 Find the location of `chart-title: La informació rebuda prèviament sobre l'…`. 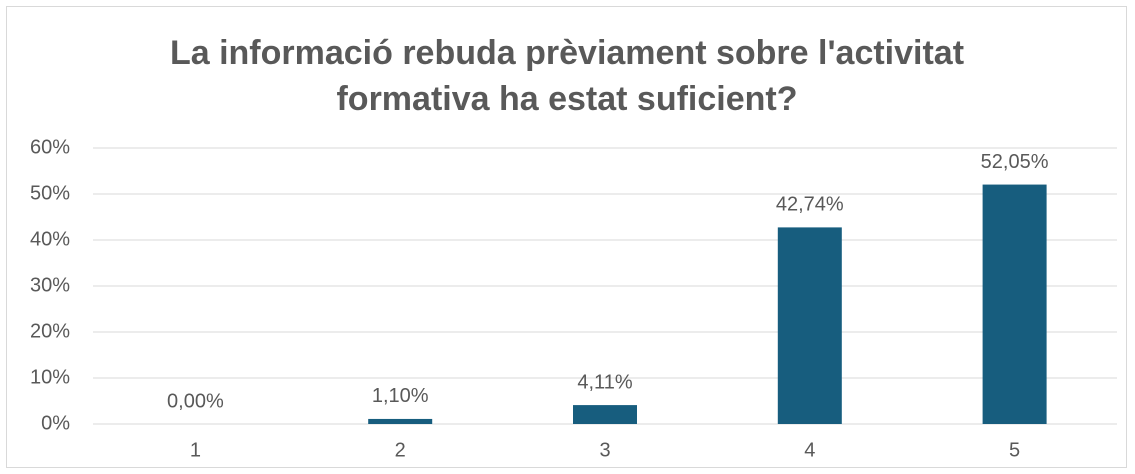

chart-title: La informació rebuda prèviament sobre l'… is located at coordinates (567, 76).